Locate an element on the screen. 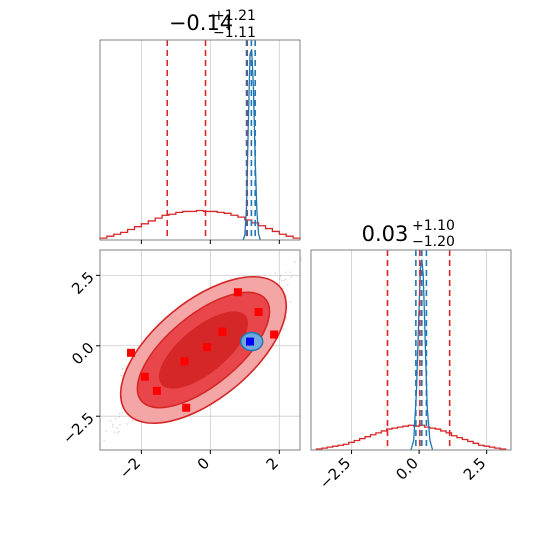 The image size is (550, 550). title-param2-sup: +1.10 is located at coordinates (433, 226).